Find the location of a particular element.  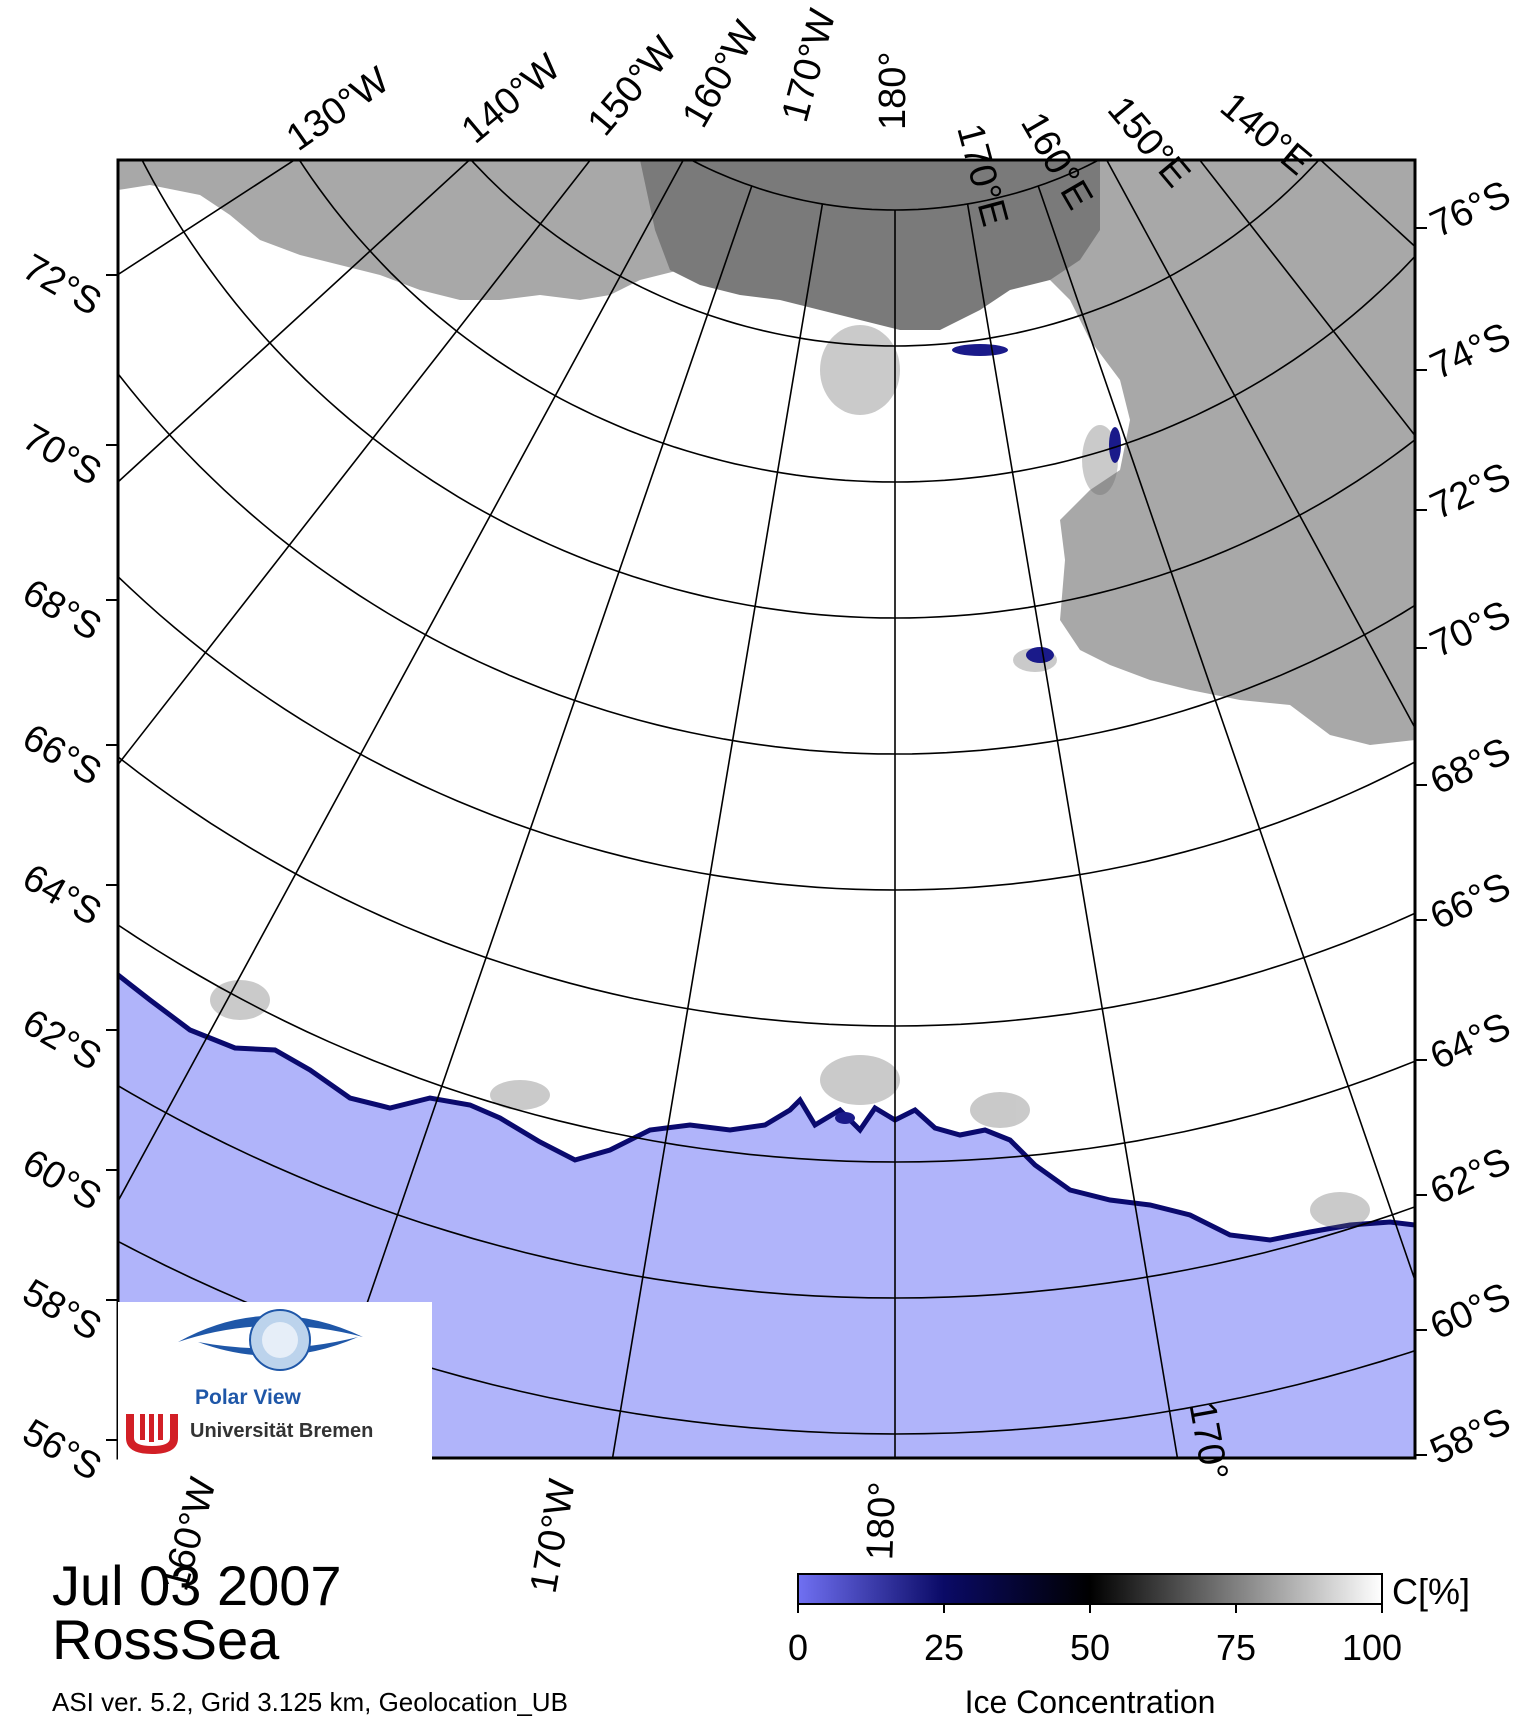

parallel-label-right: 58°S is located at coordinates (1470, 1436).